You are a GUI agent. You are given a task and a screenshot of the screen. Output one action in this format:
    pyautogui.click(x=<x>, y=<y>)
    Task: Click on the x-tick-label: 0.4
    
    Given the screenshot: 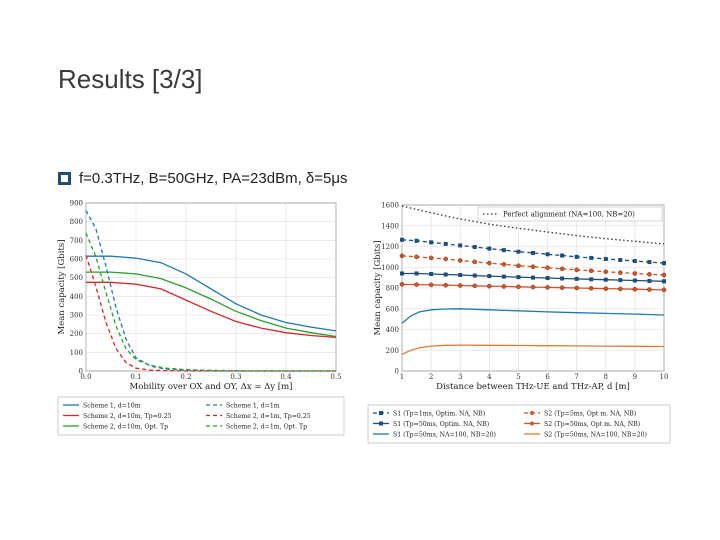 What is the action you would take?
    pyautogui.click(x=286, y=377)
    